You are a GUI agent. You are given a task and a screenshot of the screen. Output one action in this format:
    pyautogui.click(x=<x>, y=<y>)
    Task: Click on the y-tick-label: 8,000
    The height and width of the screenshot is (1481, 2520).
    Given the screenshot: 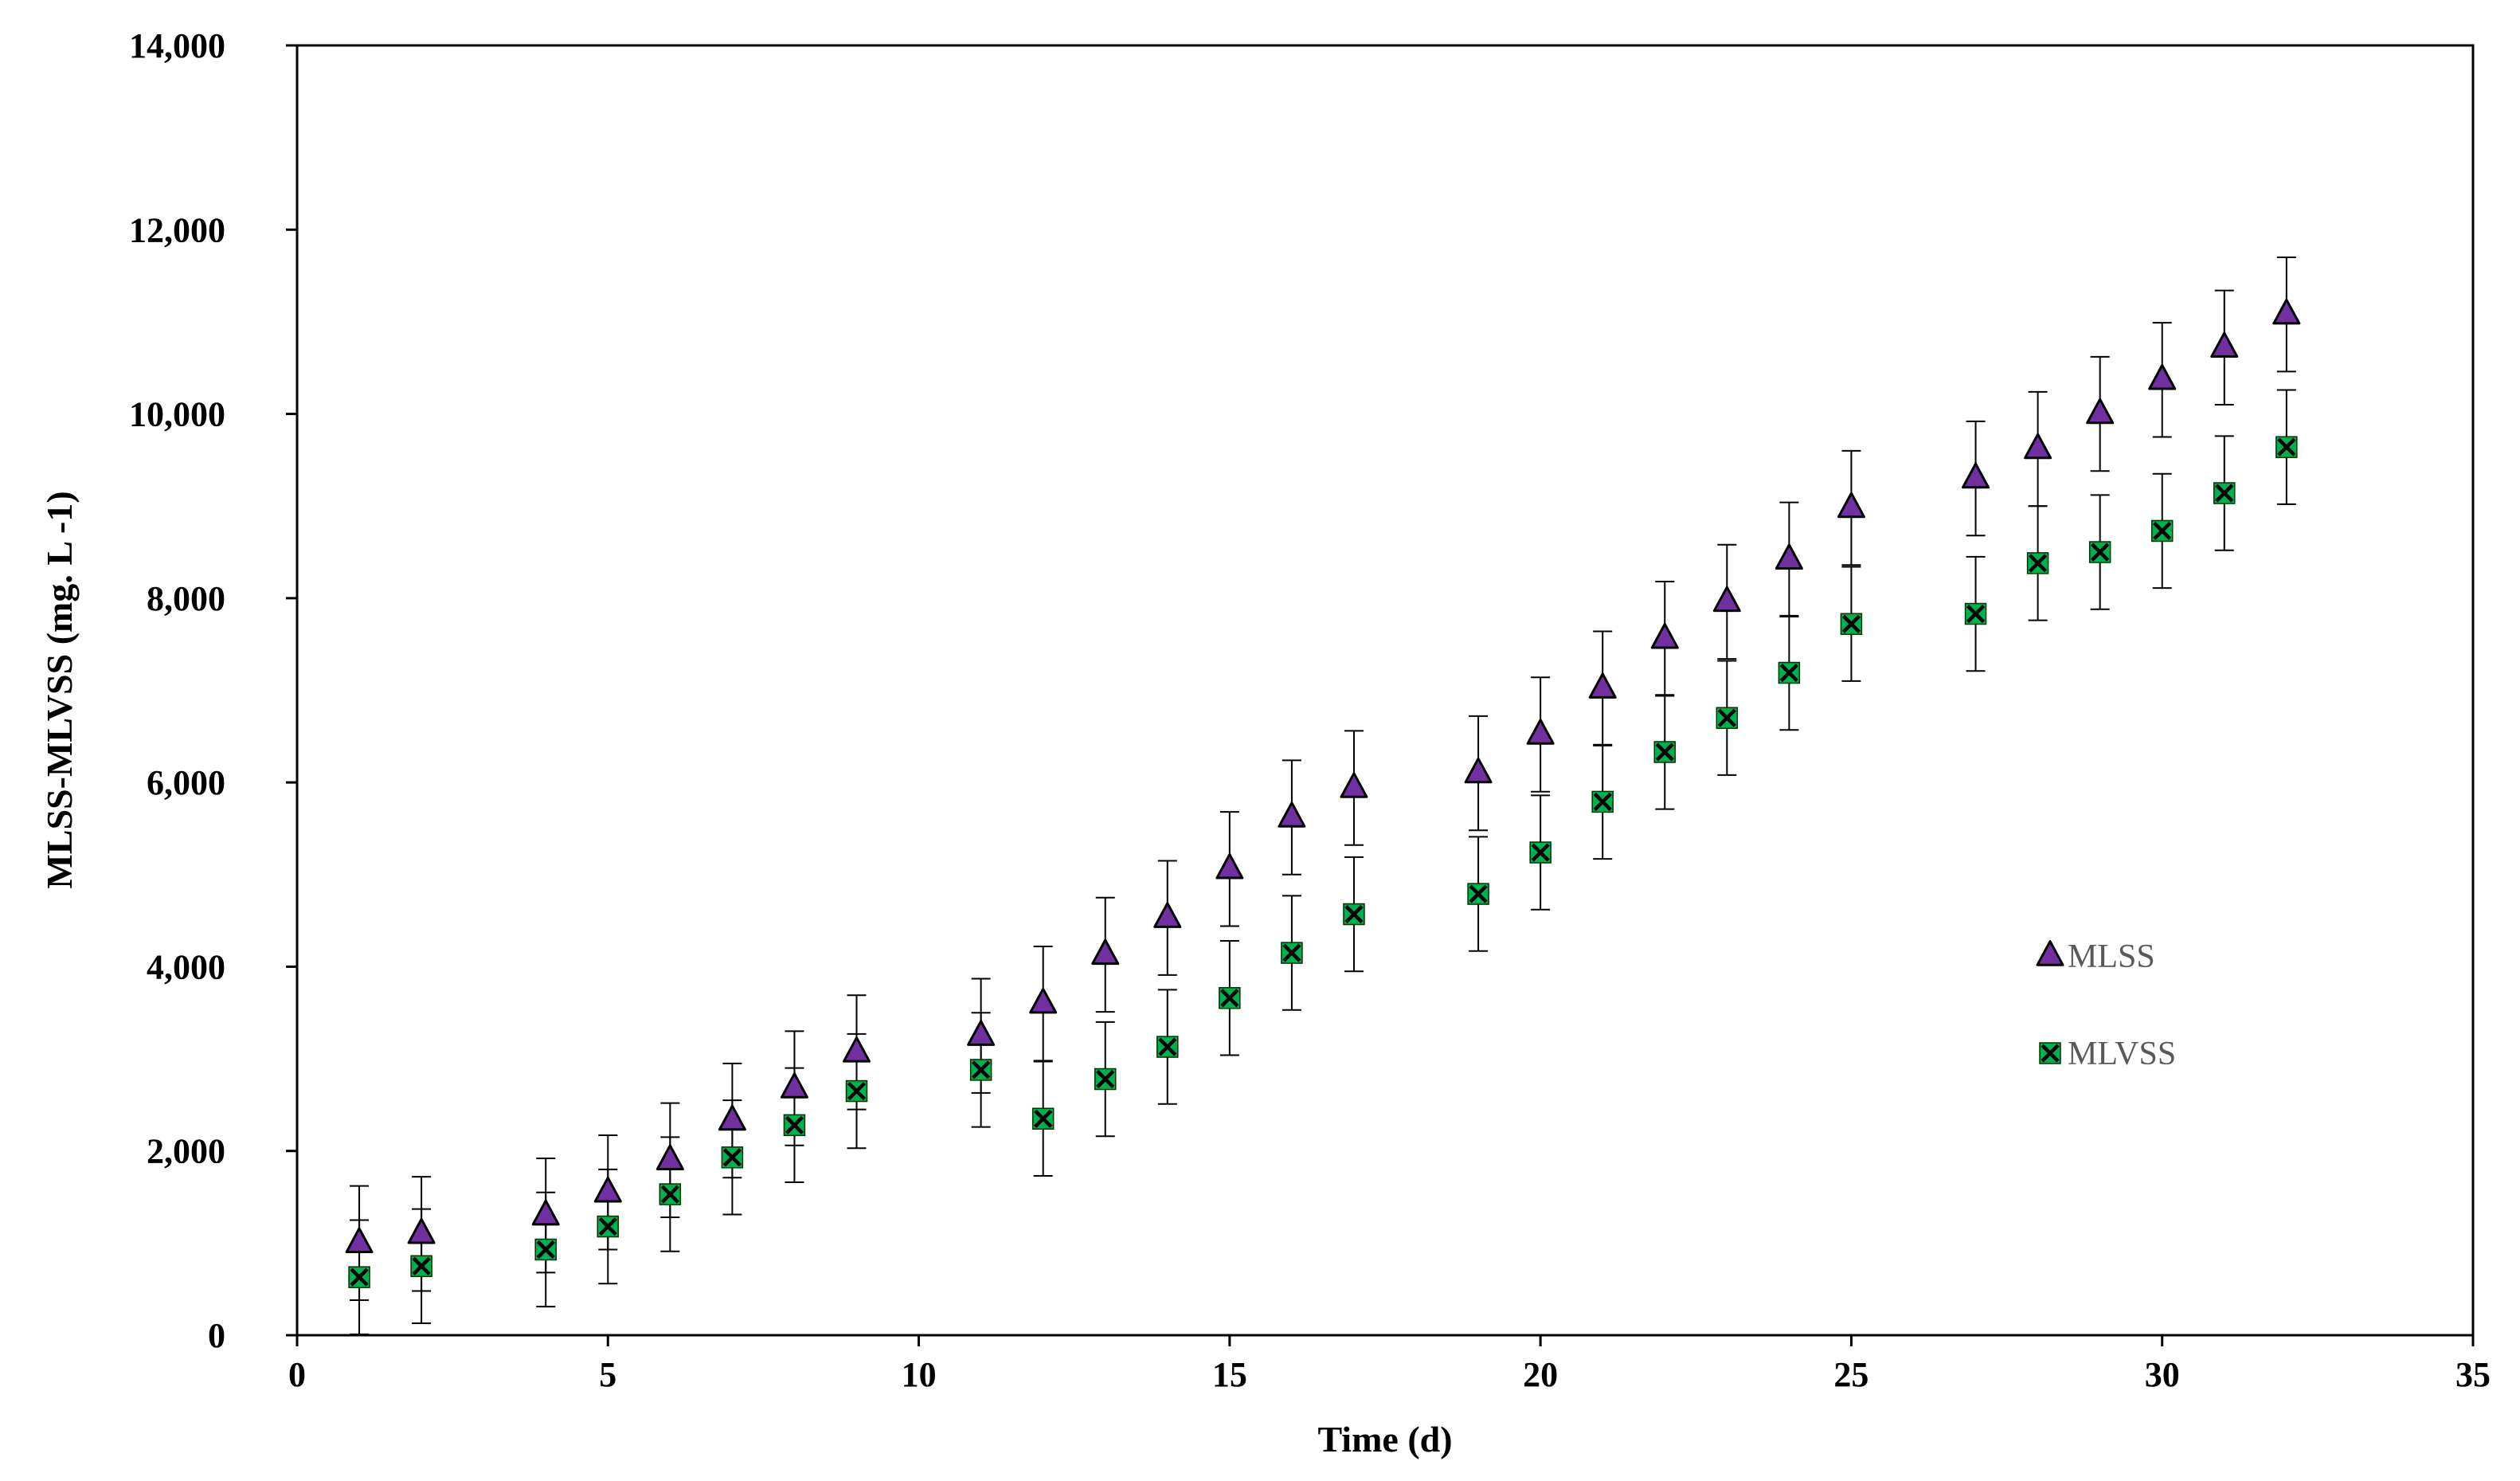 What is the action you would take?
    pyautogui.click(x=186, y=598)
    